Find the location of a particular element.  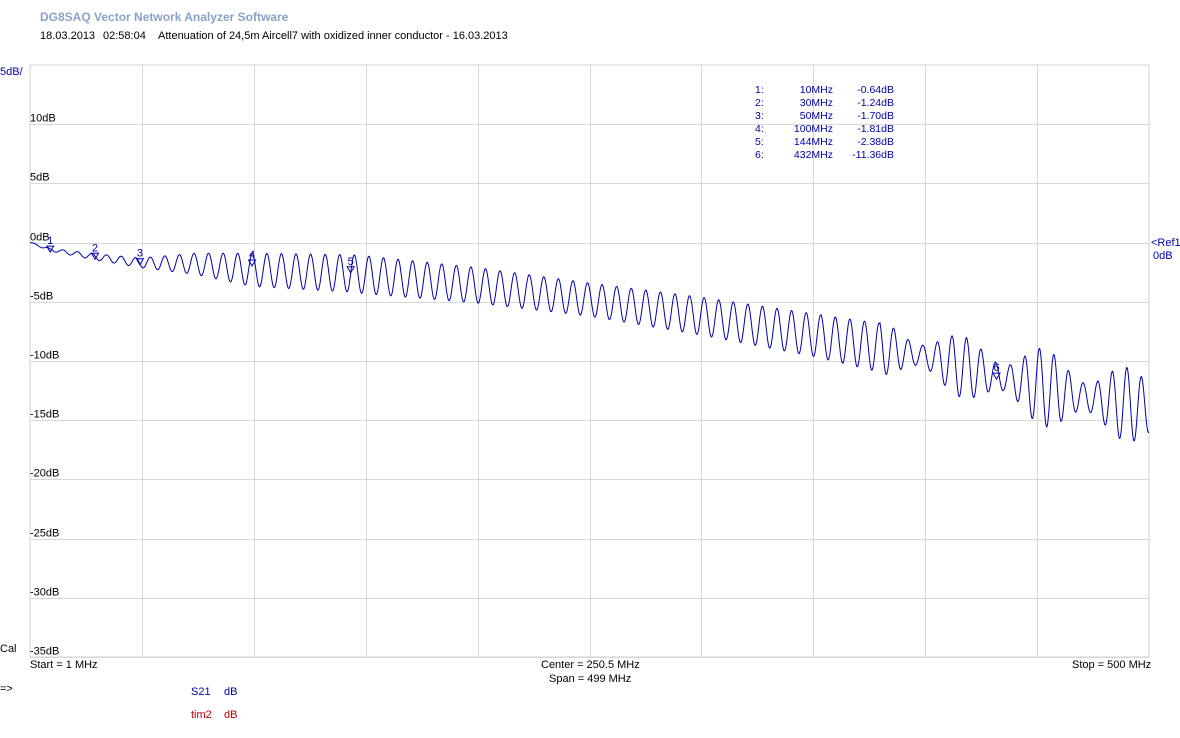

y-tick-label: -25dB is located at coordinates (44, 534).